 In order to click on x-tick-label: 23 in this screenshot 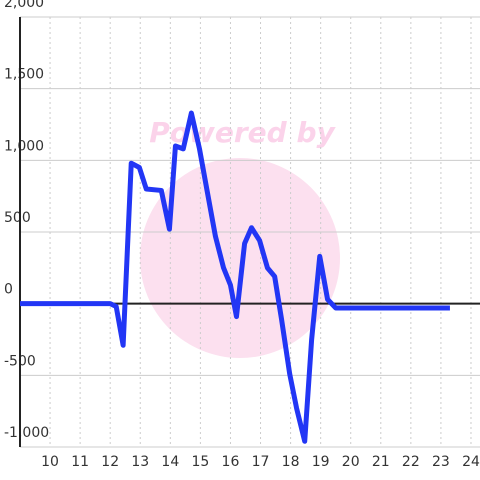, I will do `click(441, 462)`.